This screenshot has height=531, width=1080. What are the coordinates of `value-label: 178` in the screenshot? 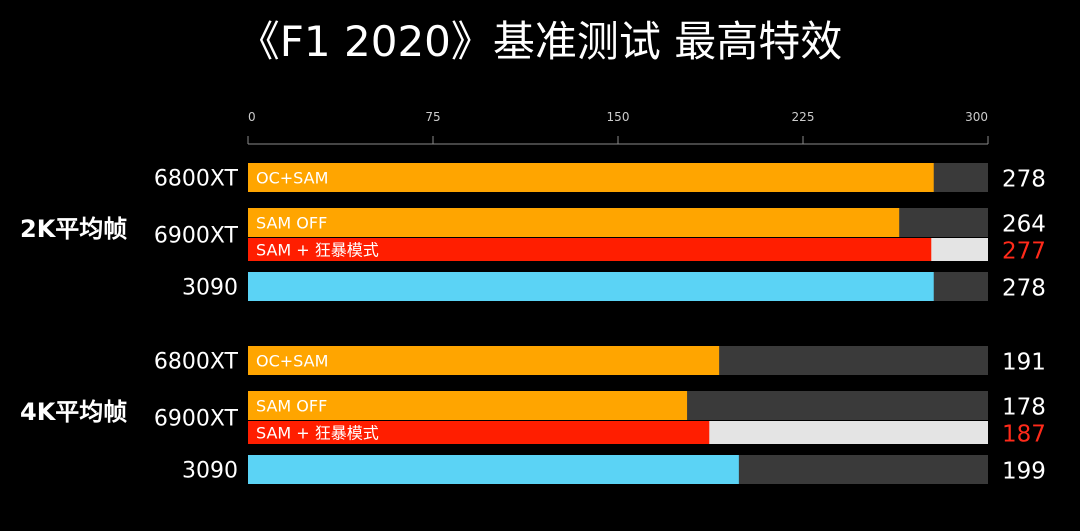 It's located at (1024, 408).